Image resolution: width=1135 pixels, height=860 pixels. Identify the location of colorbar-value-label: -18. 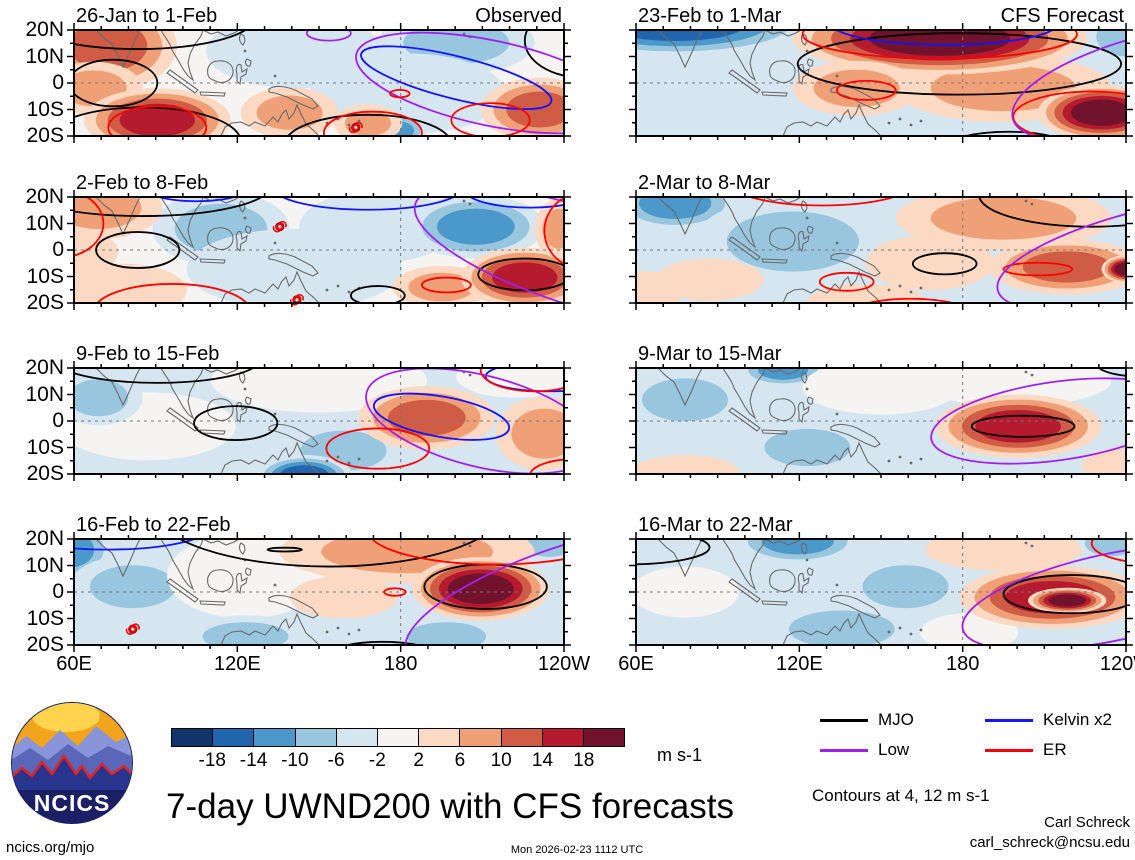
(212, 760).